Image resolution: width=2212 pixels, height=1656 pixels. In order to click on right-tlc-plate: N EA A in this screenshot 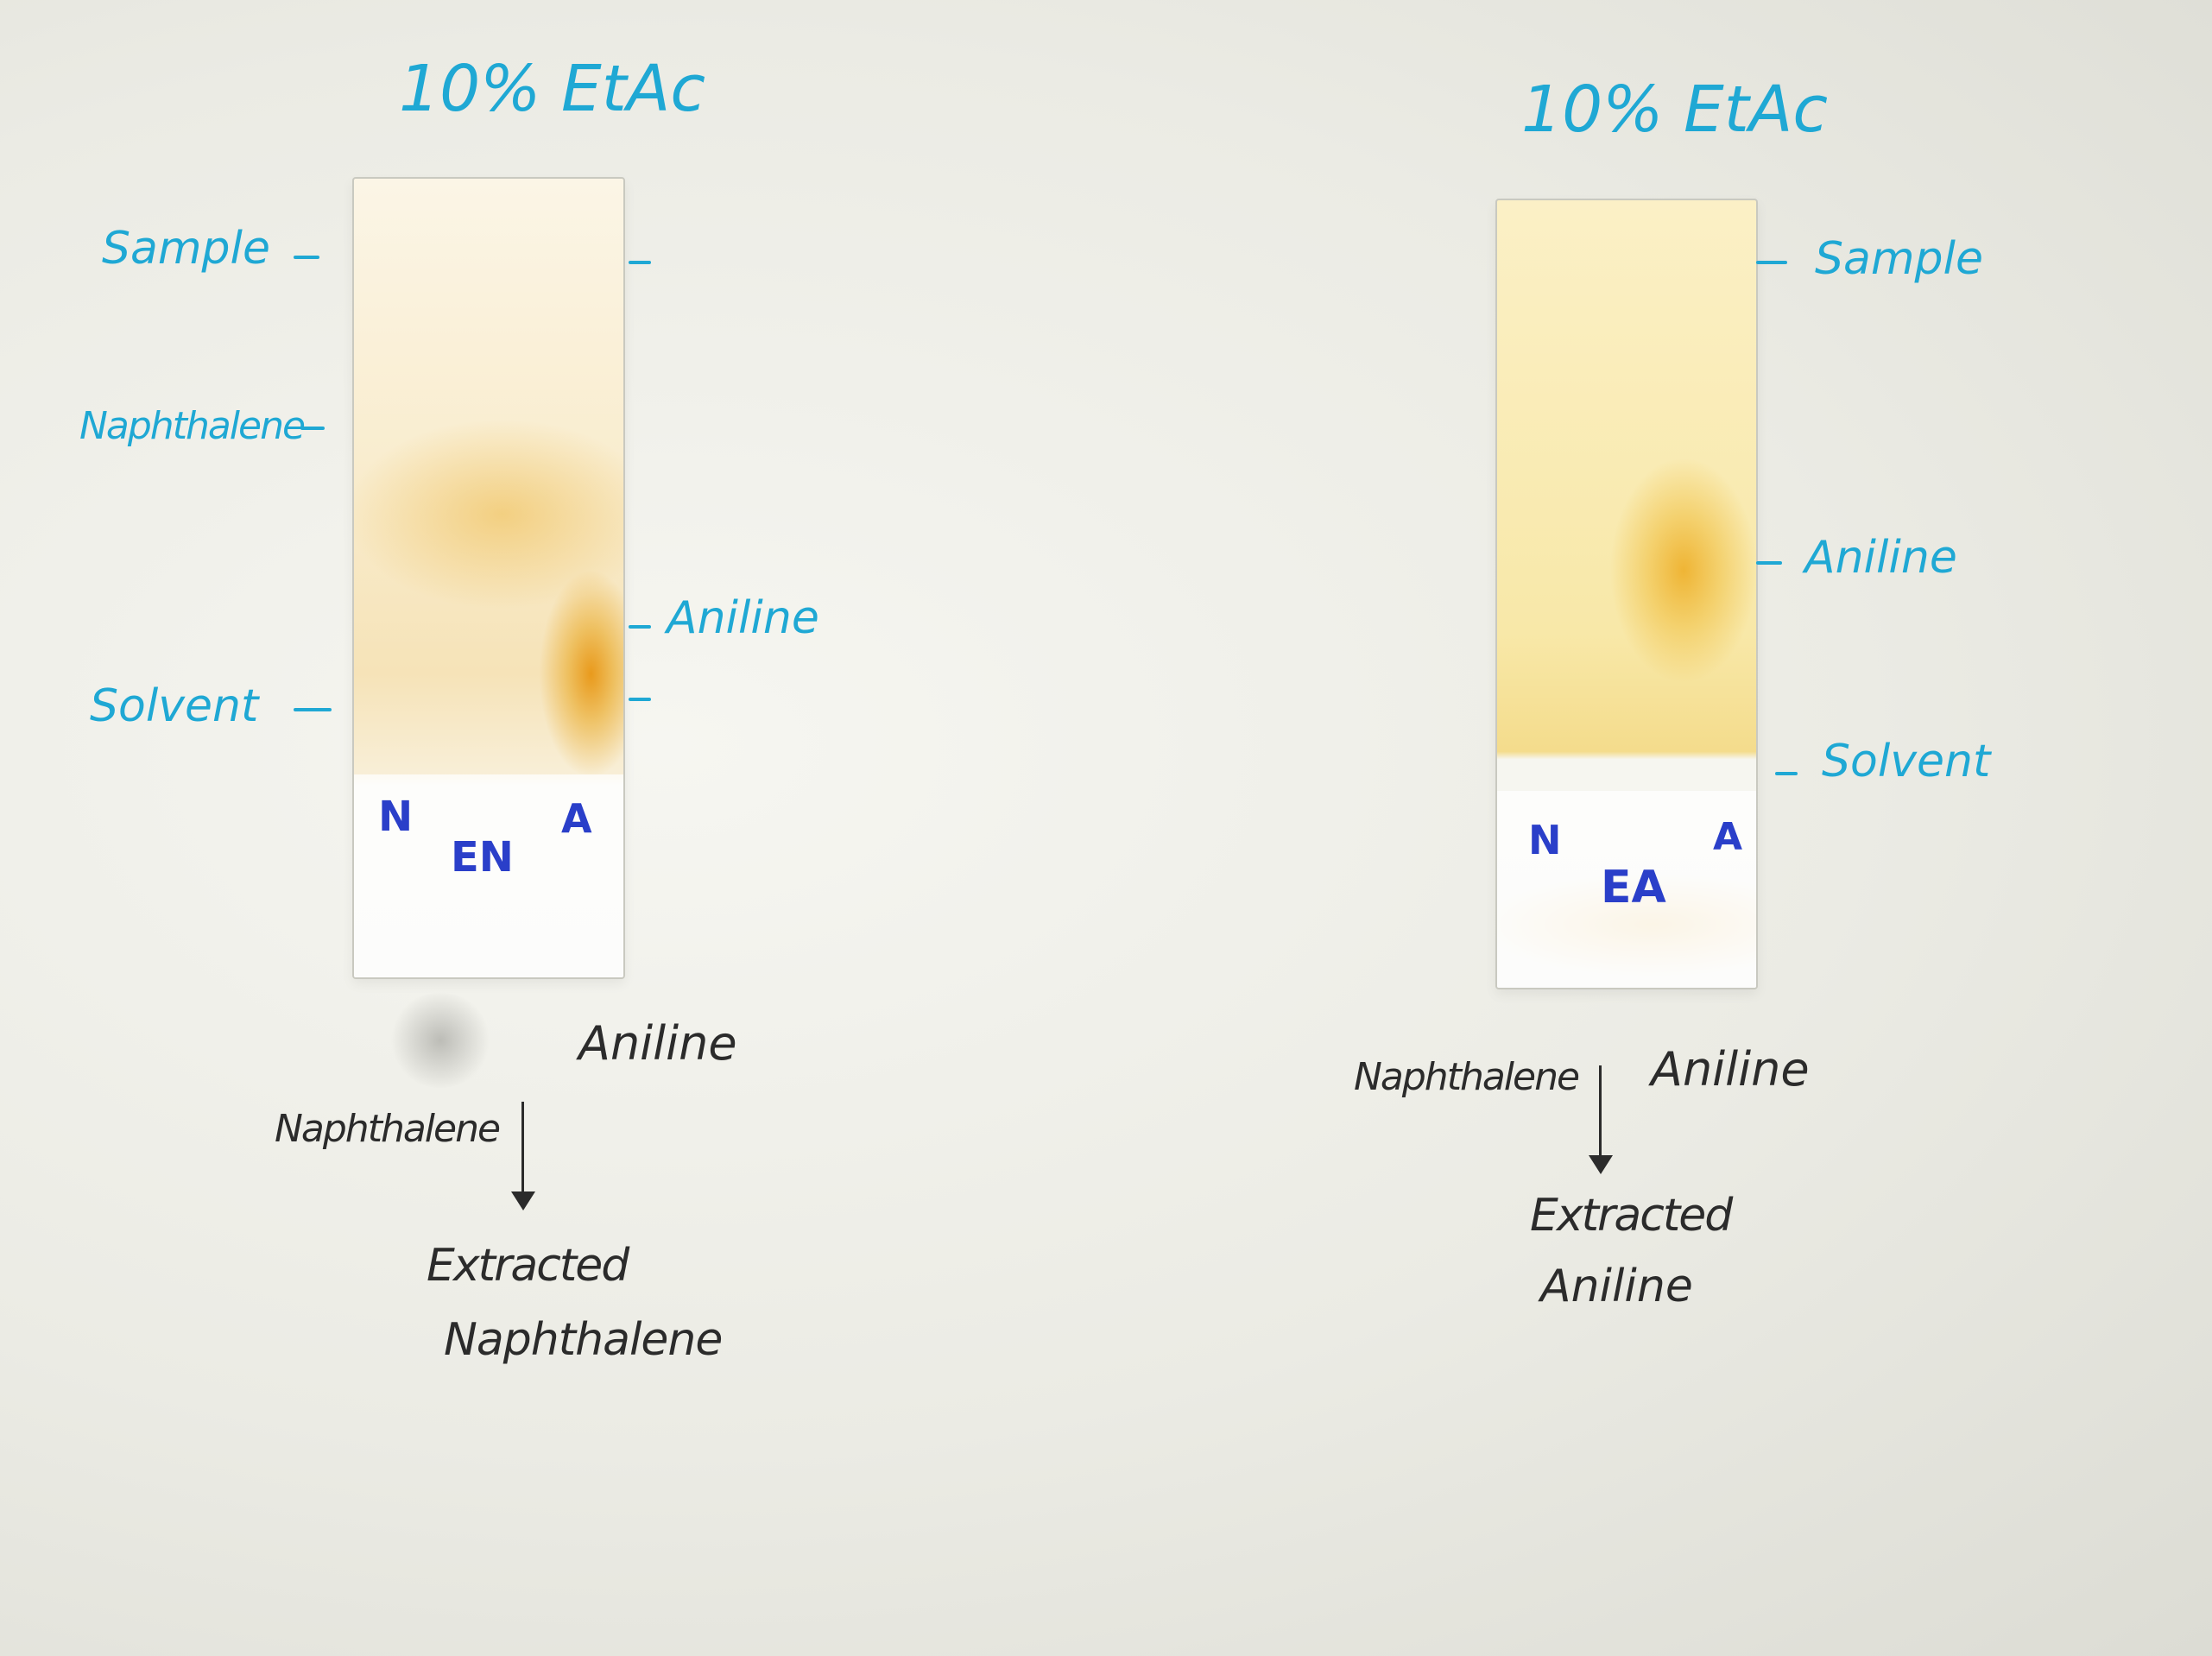, I will do `click(1626, 594)`.